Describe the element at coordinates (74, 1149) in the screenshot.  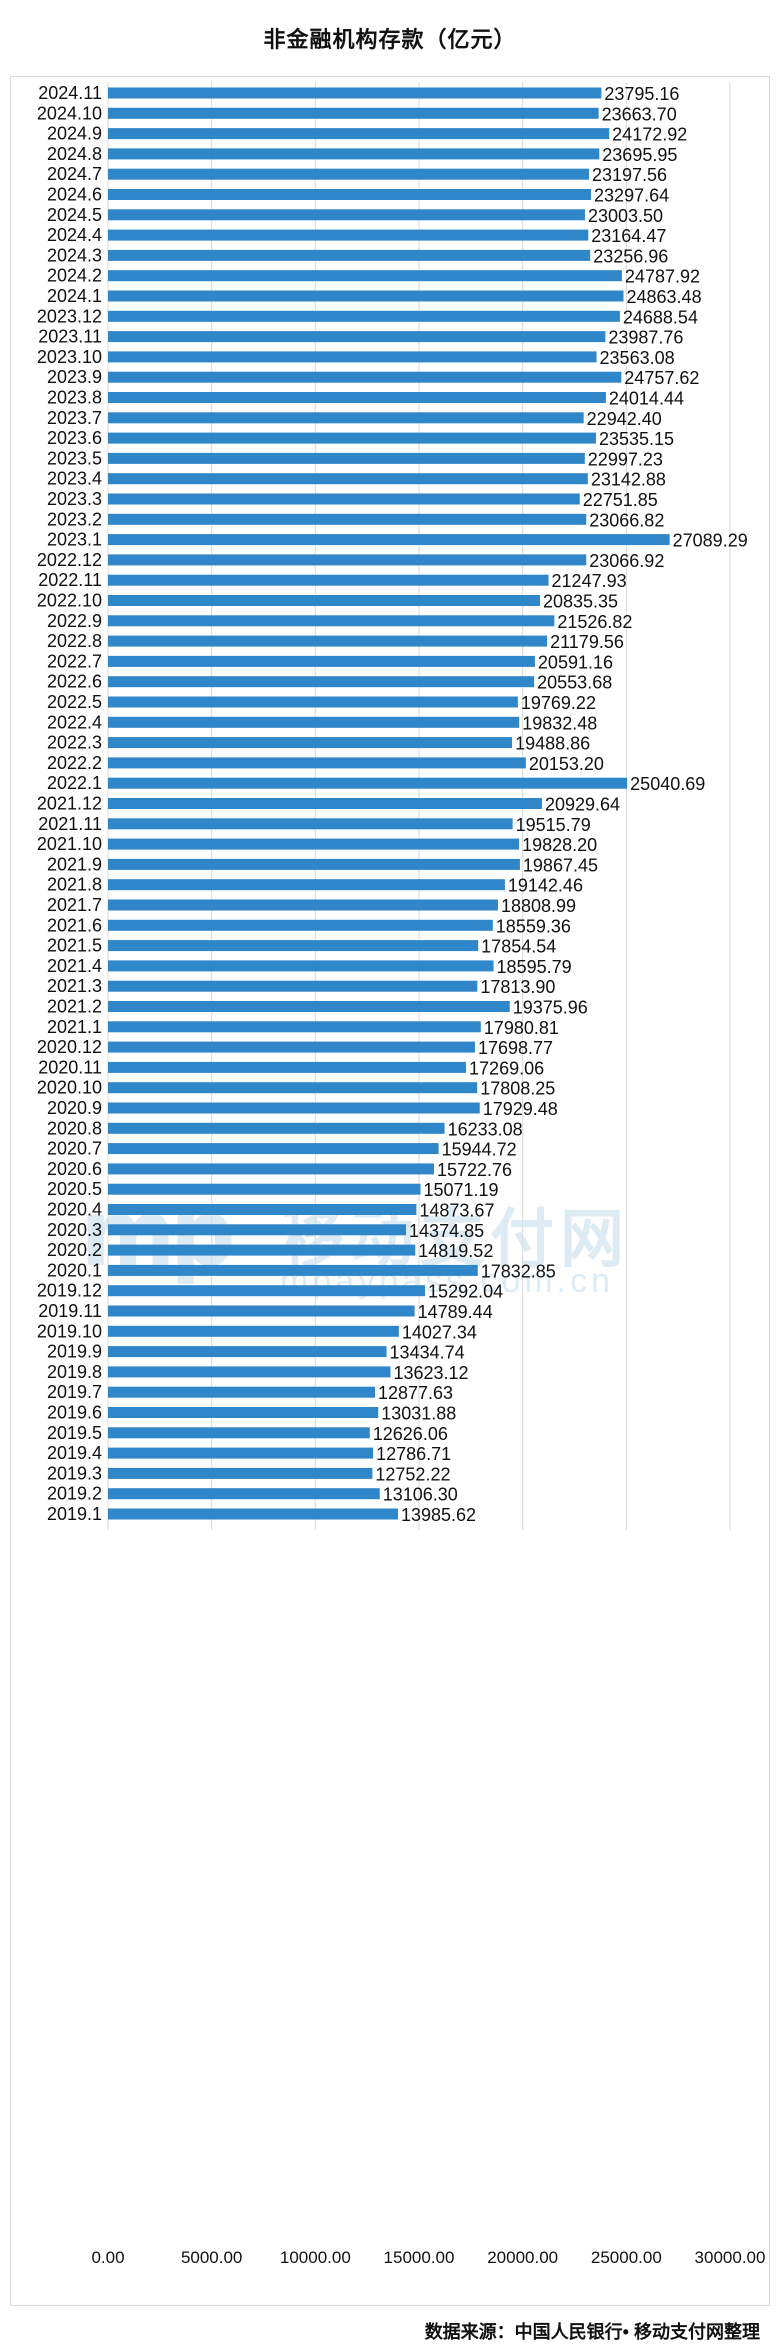
I see `category-label: 2020.7` at that location.